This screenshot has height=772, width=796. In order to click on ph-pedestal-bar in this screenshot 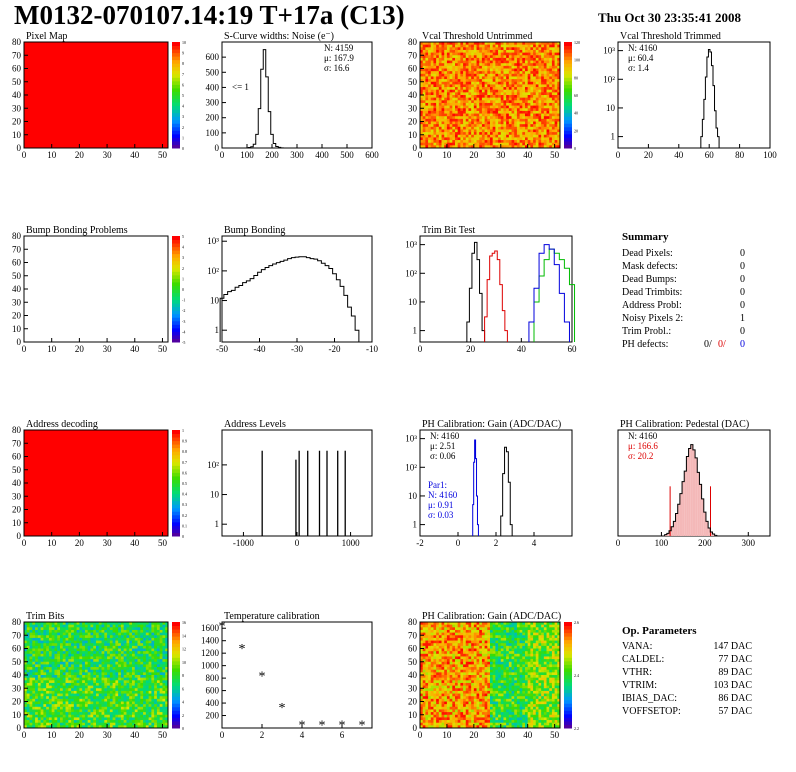, I will do `click(672, 531)`.